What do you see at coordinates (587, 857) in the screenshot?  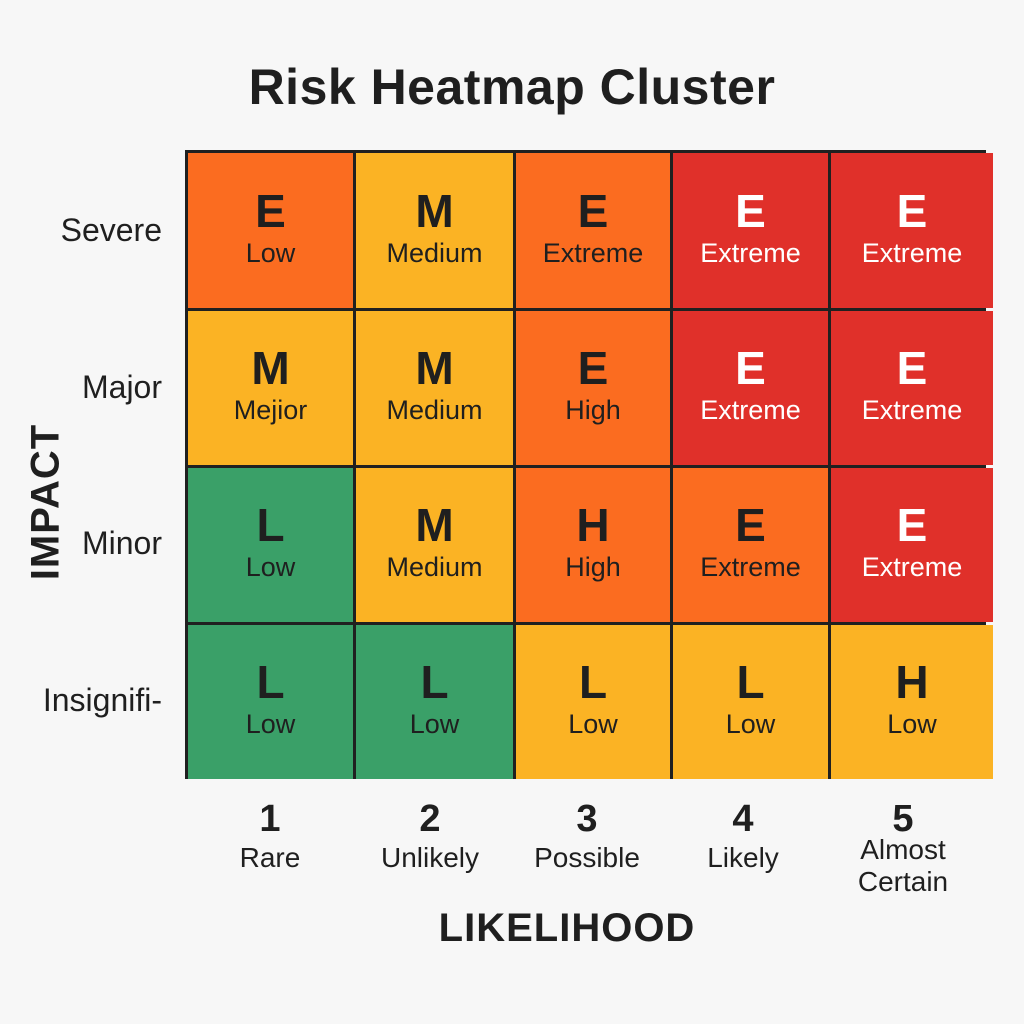 I see `x-tick-name: Possible` at bounding box center [587, 857].